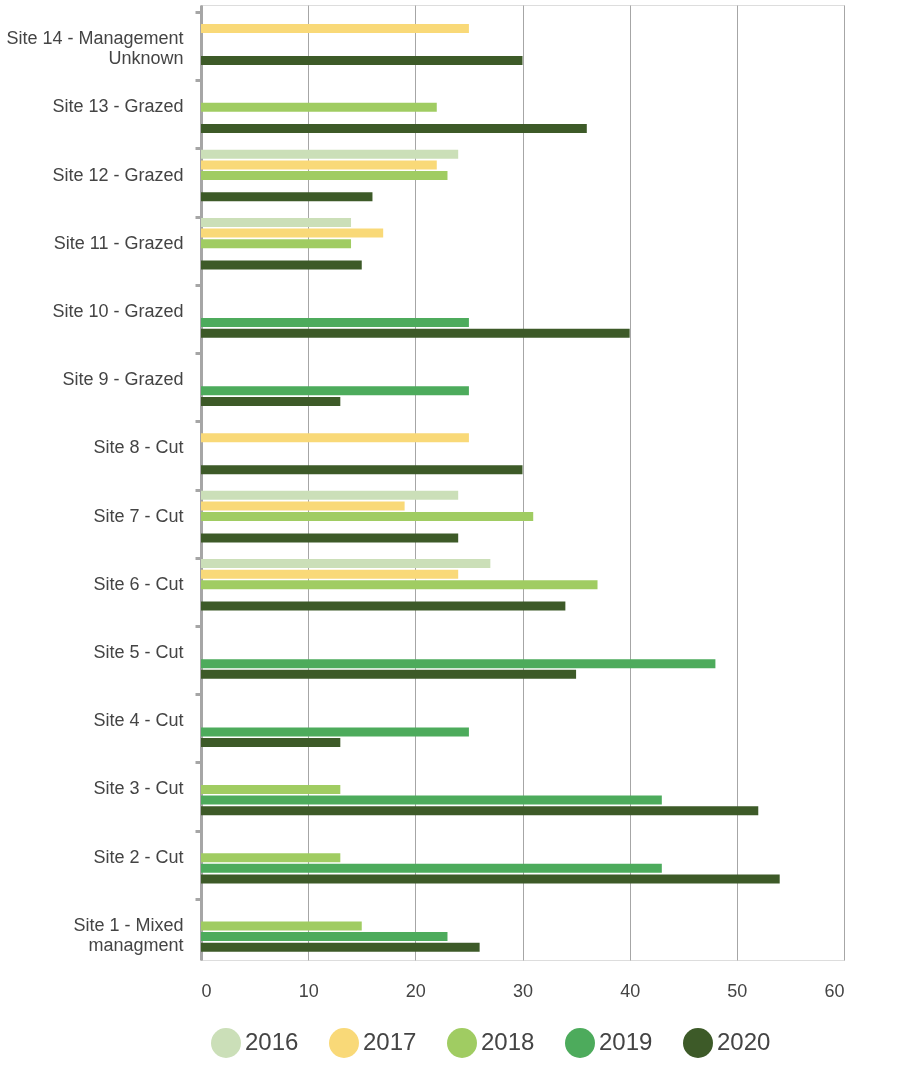 This screenshot has width=897, height=1078. Describe the element at coordinates (508, 1041) in the screenshot. I see `legend-label: 2018` at that location.